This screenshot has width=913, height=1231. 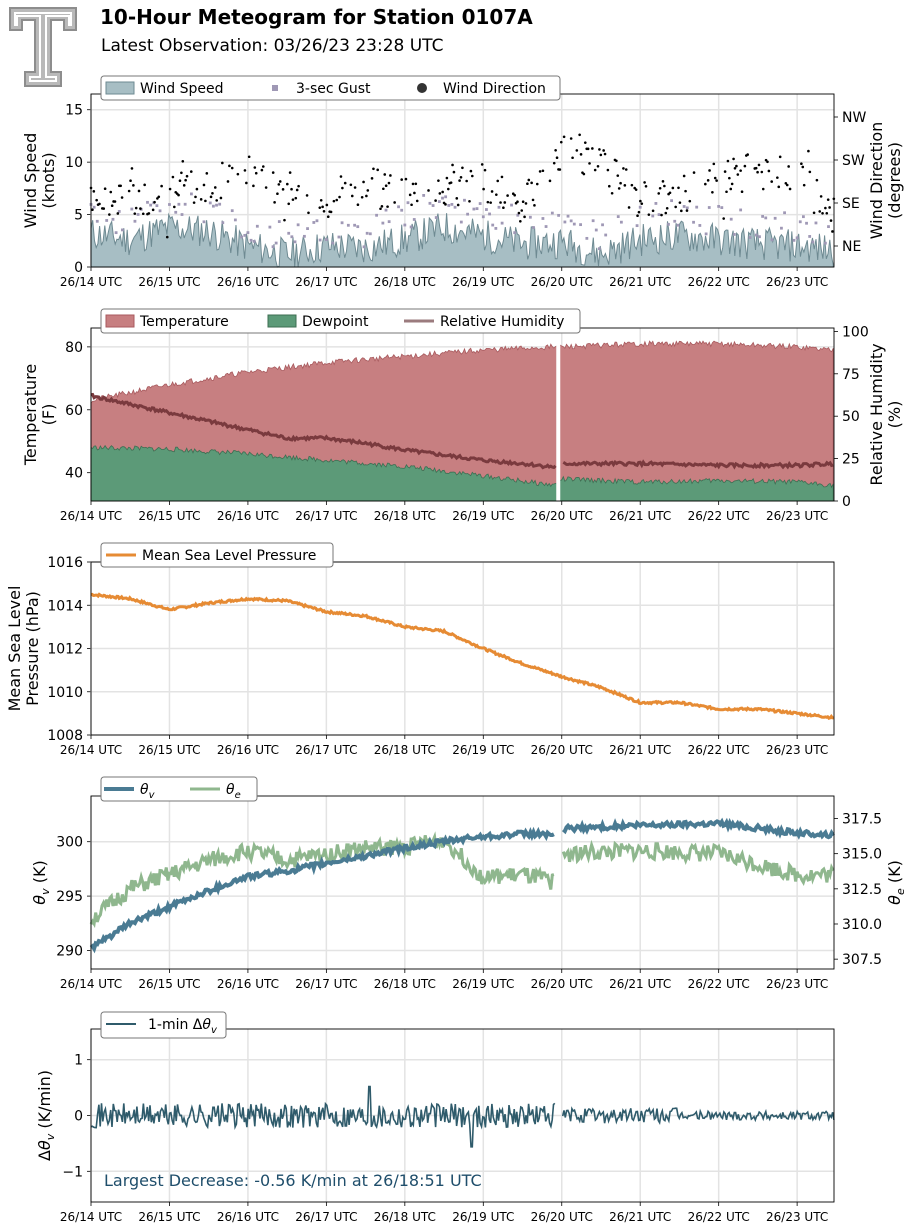 I want to click on x-tick-label-pressure: 26/23 UTC, so click(x=797, y=750).